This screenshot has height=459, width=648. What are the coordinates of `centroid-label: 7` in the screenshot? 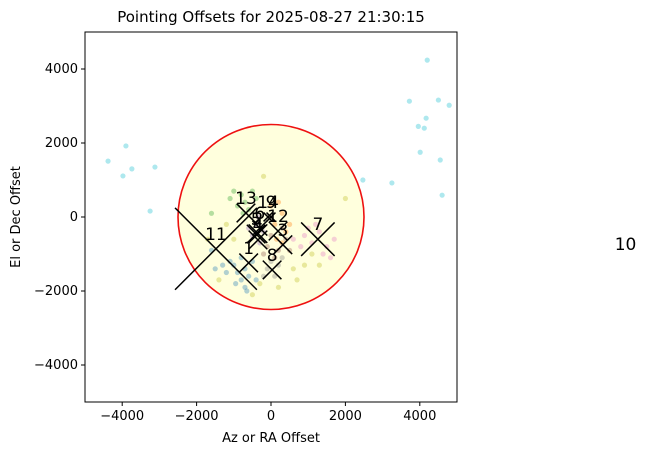 It's located at (317, 225).